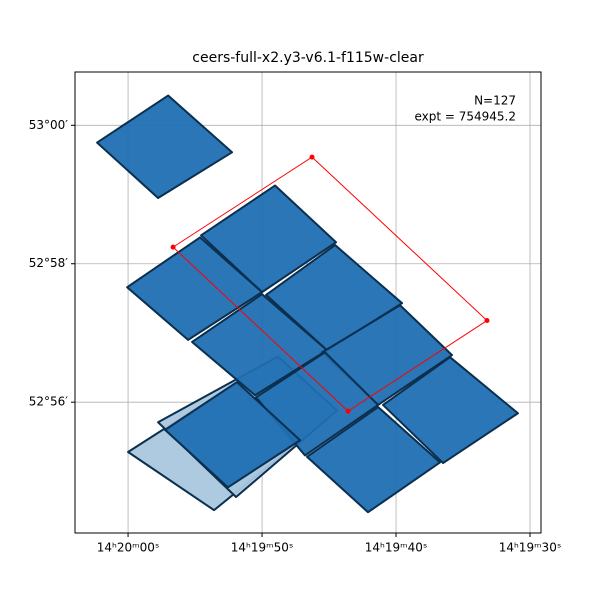  I want to click on annotation: N=127, so click(495, 101).